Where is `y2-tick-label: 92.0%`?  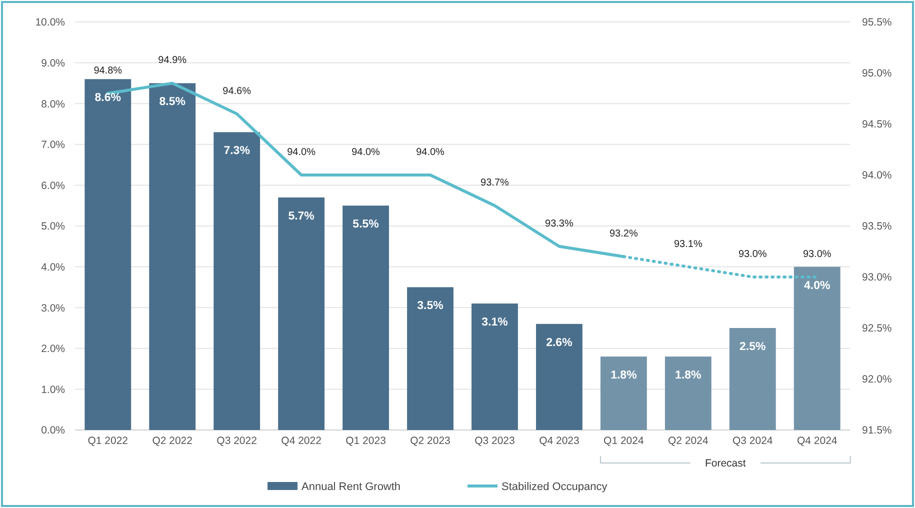
y2-tick-label: 92.0% is located at coordinates (877, 380).